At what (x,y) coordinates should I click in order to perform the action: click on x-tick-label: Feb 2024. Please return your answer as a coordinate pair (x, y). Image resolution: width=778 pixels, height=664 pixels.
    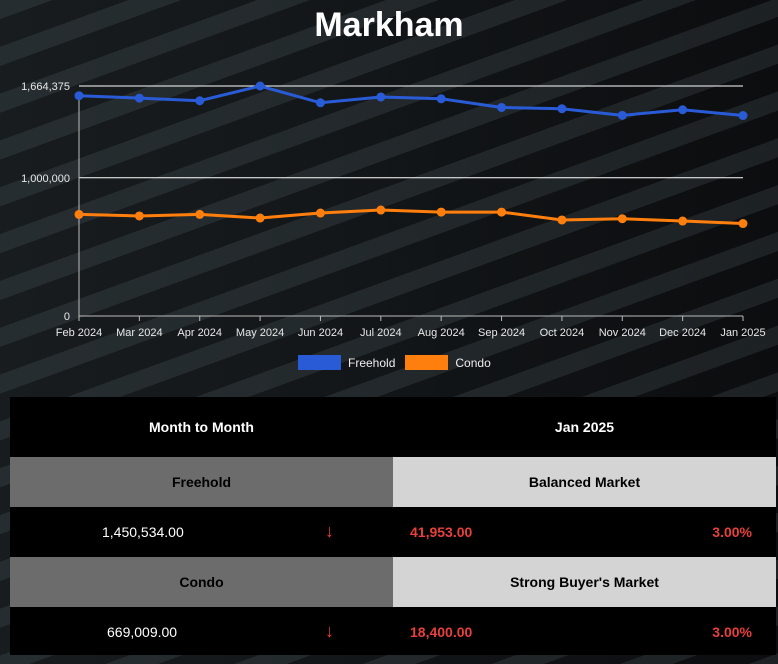
    Looking at the image, I should click on (79, 333).